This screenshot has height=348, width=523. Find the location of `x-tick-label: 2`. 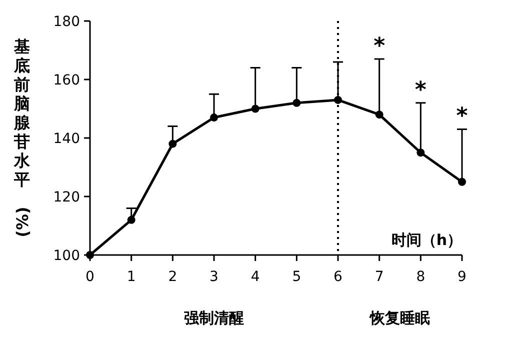

x-tick-label: 2 is located at coordinates (173, 277).